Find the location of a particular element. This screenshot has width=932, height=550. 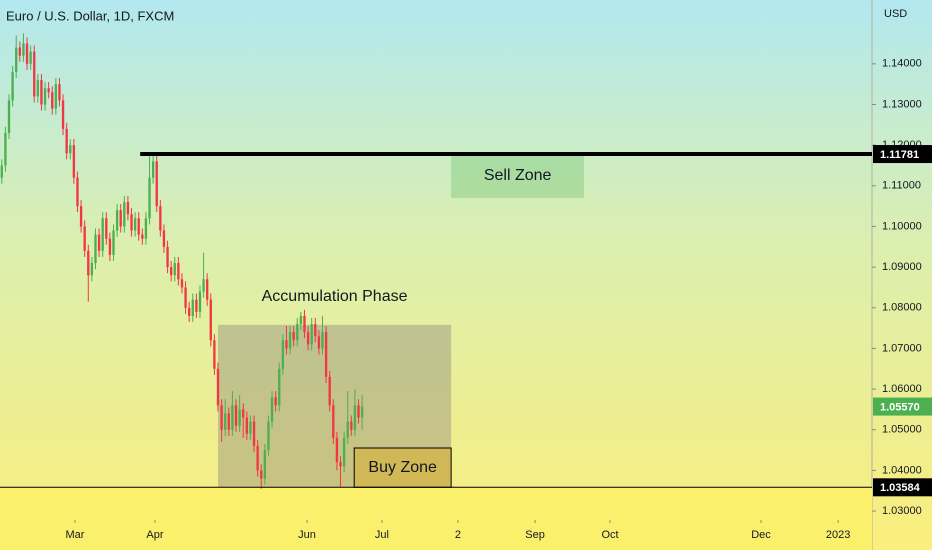

y-tick-label: 1.09000 is located at coordinates (902, 267).